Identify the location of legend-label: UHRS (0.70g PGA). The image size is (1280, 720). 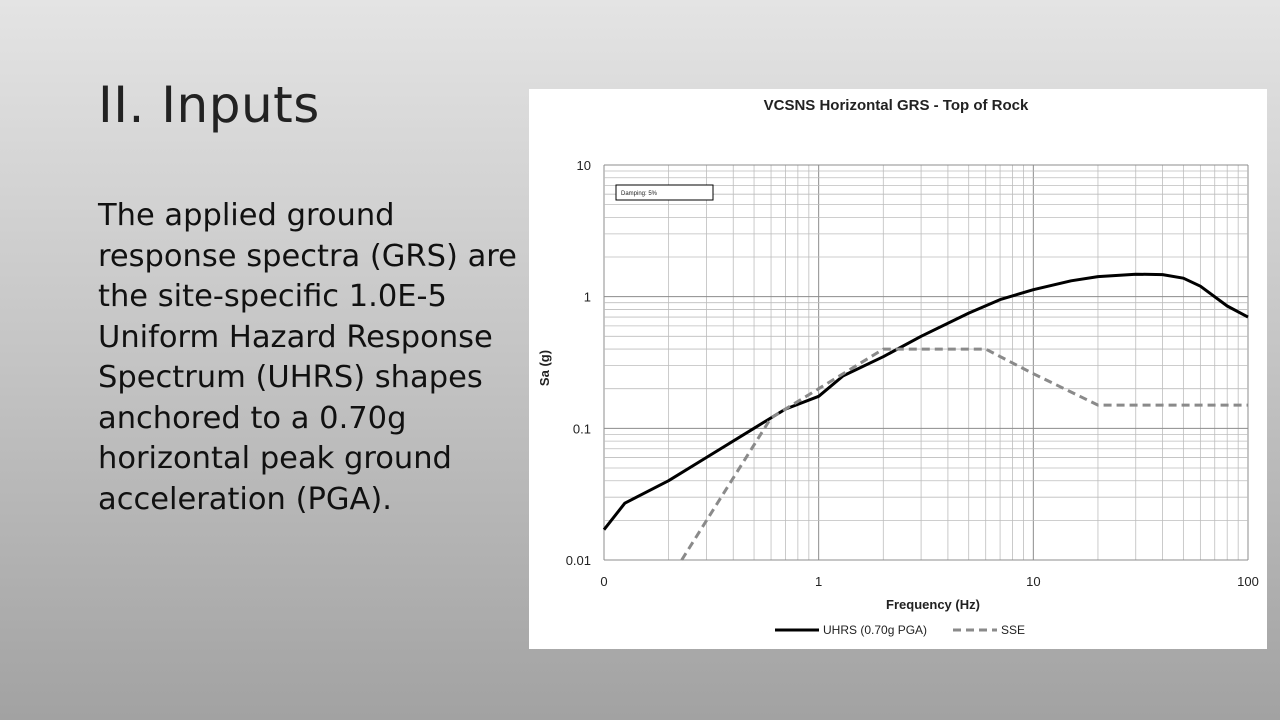
(875, 630).